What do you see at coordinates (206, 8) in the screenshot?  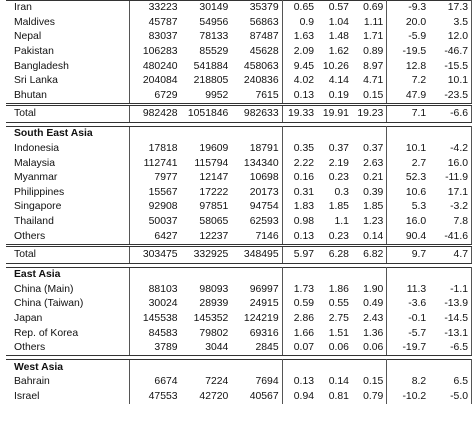 I see `country-col-2: 30149` at bounding box center [206, 8].